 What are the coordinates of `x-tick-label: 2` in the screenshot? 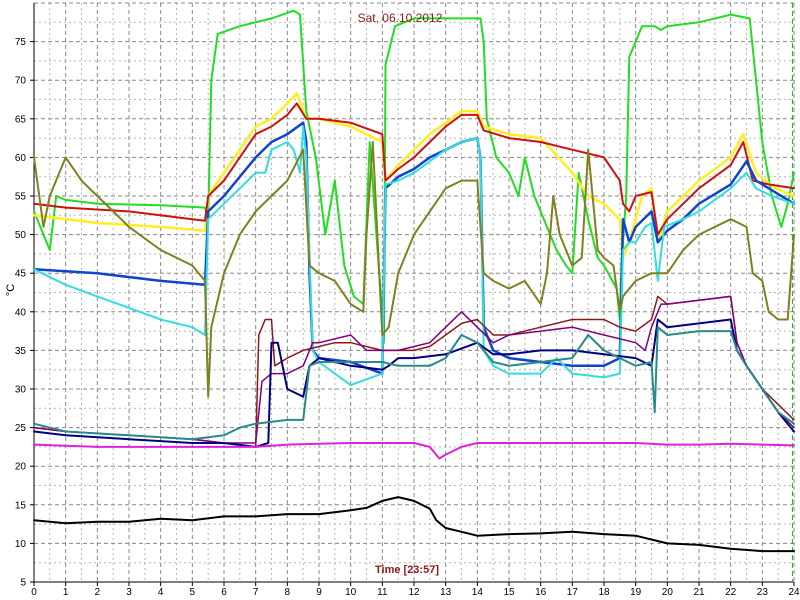 It's located at (98, 592).